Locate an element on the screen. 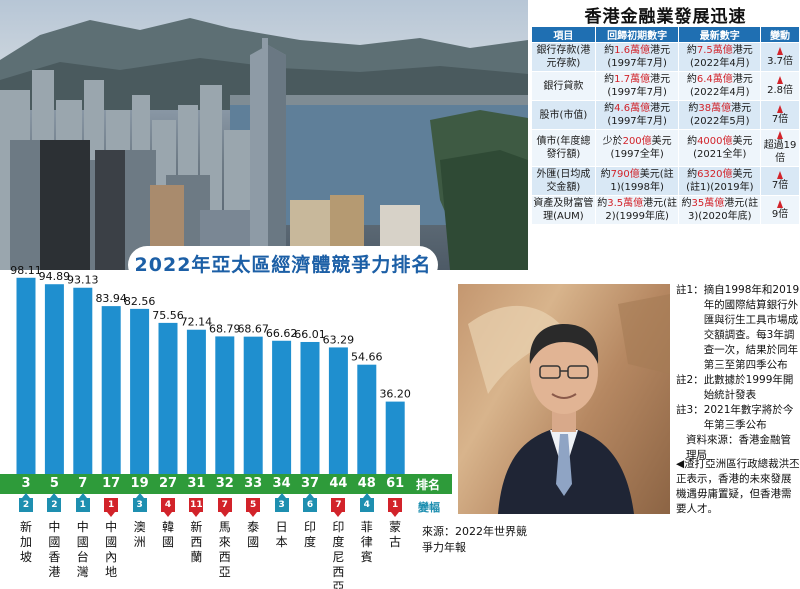  country-label: 中國香港 is located at coordinates (54, 549).